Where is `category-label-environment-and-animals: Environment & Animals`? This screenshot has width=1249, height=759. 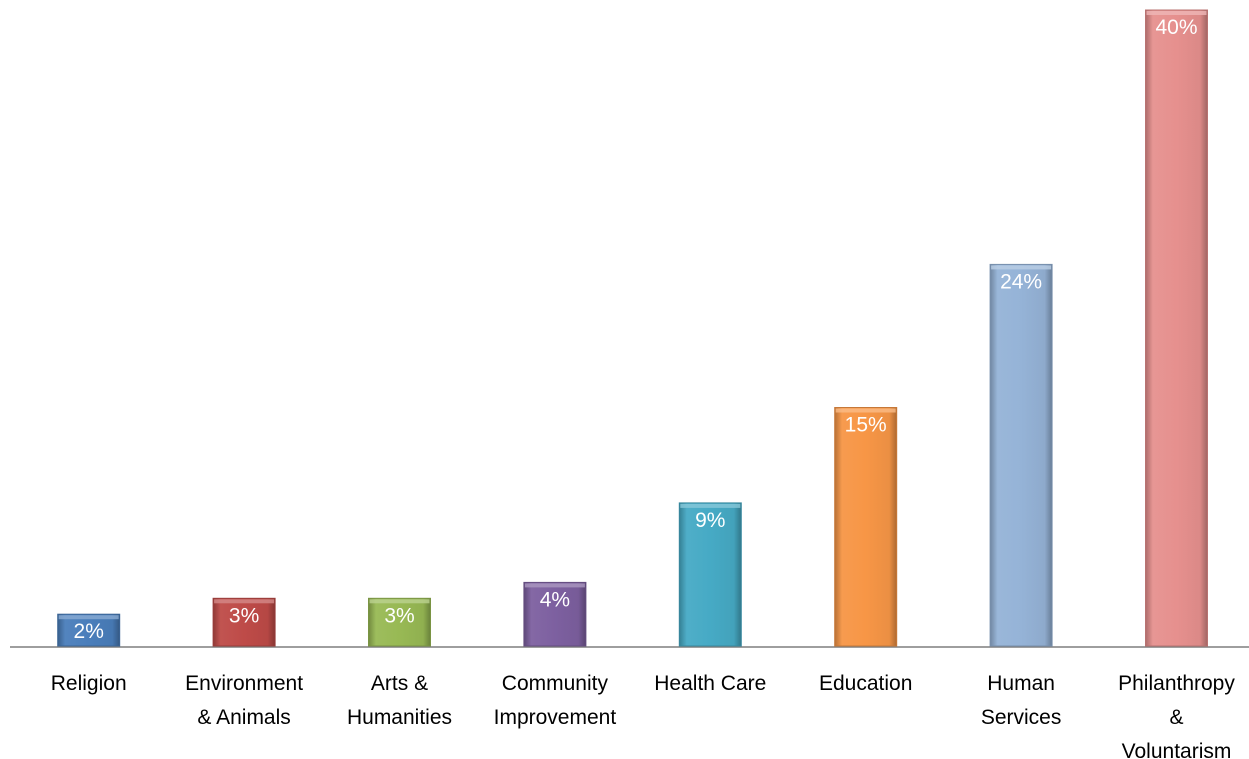
category-label-environment-and-animals: Environment & Animals is located at coordinates (244, 700).